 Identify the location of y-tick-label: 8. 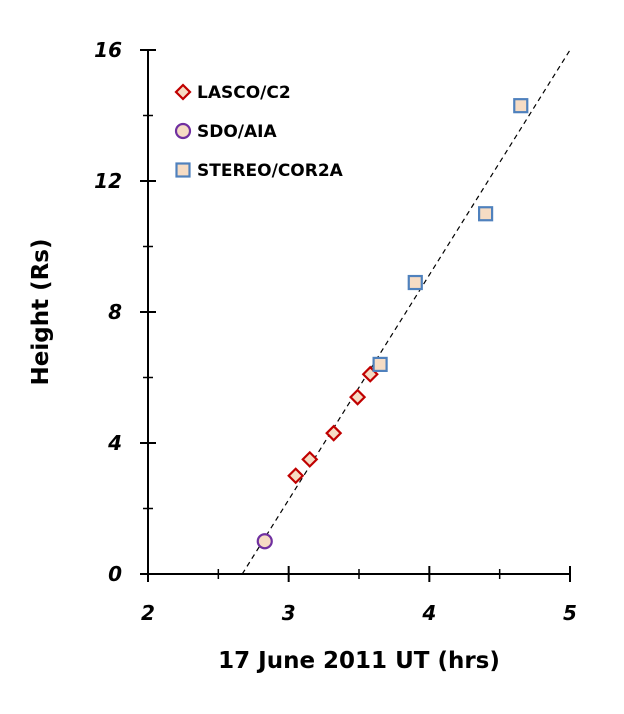
(115, 312).